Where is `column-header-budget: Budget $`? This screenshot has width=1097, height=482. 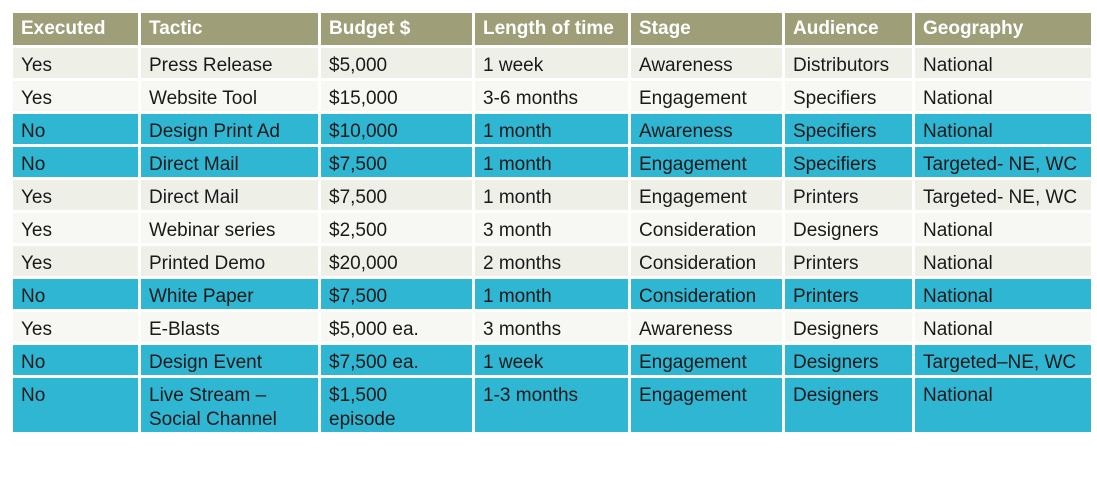 column-header-budget: Budget $ is located at coordinates (396, 29).